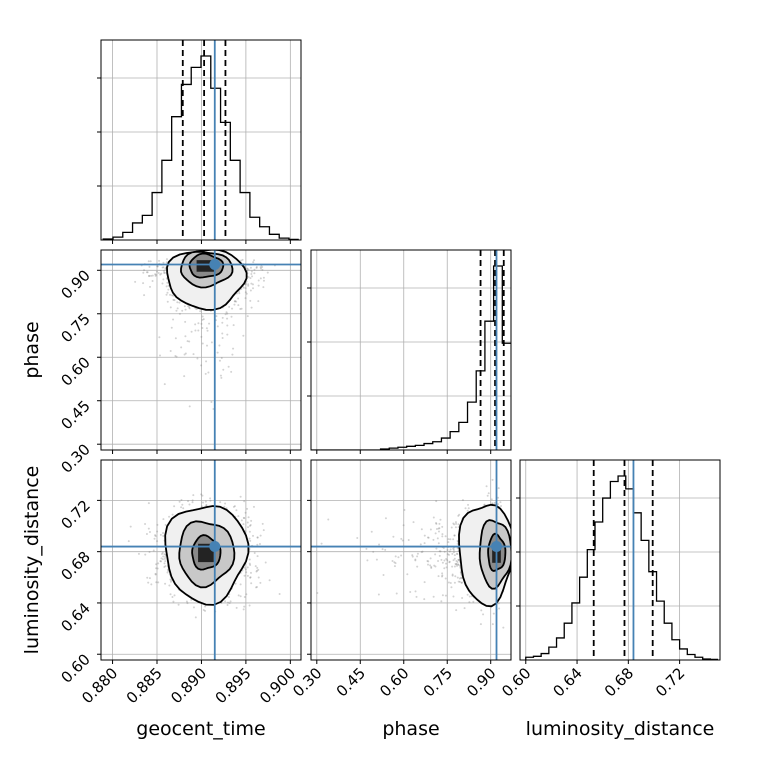 Image resolution: width=760 pixels, height=760 pixels. What do you see at coordinates (438, 682) in the screenshot?
I see `x-tick-label: 0.75` at bounding box center [438, 682].